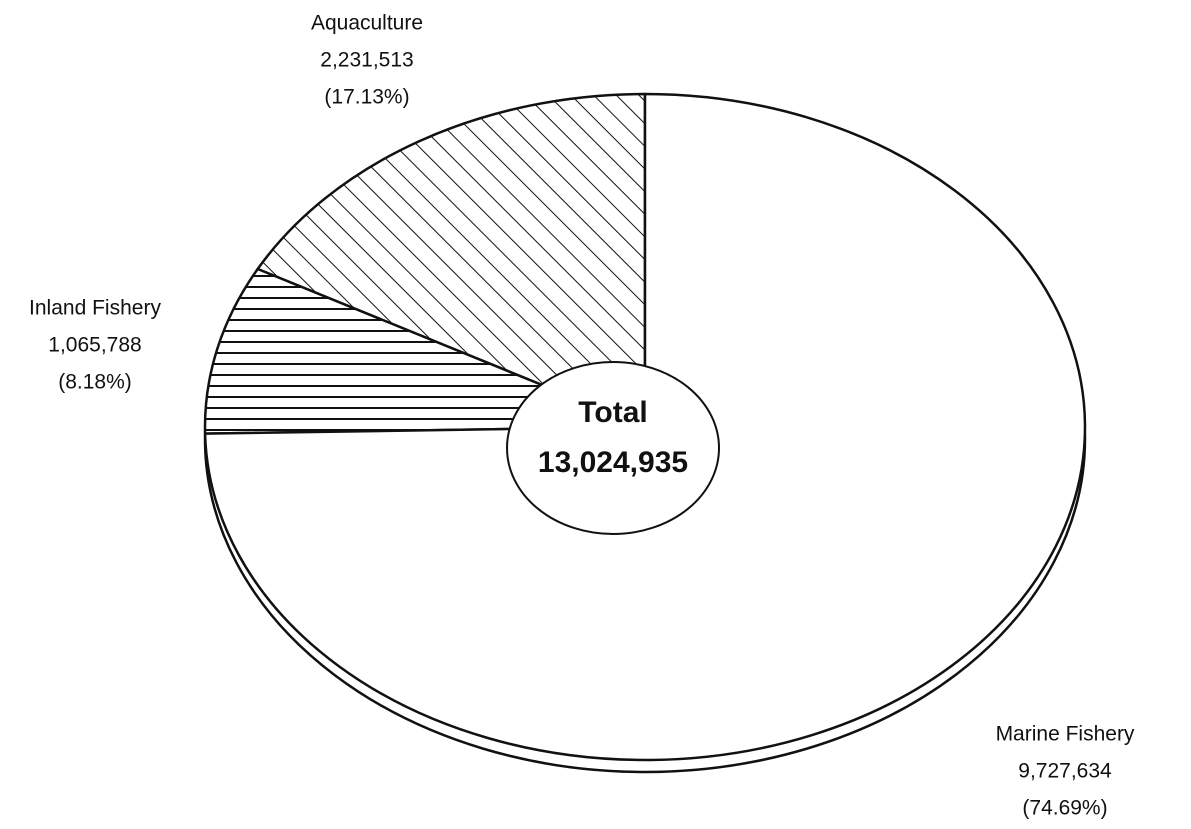  What do you see at coordinates (1065, 771) in the screenshot?
I see `slice-value-label: 9,727,634` at bounding box center [1065, 771].